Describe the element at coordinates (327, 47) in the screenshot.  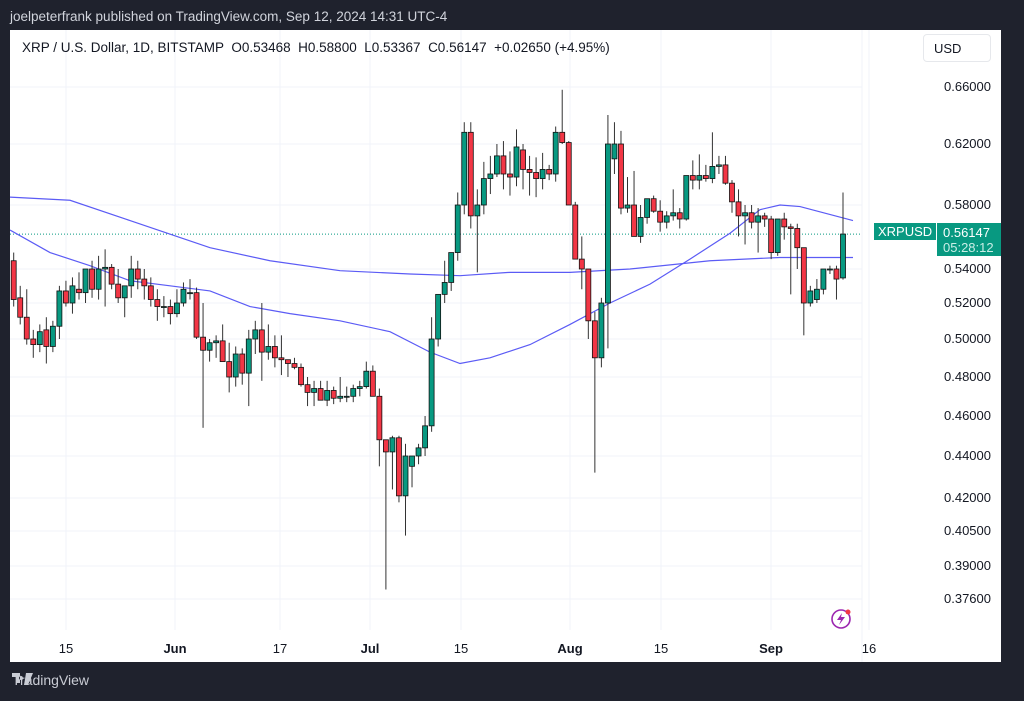
I see `high-value: H0.58800` at that location.